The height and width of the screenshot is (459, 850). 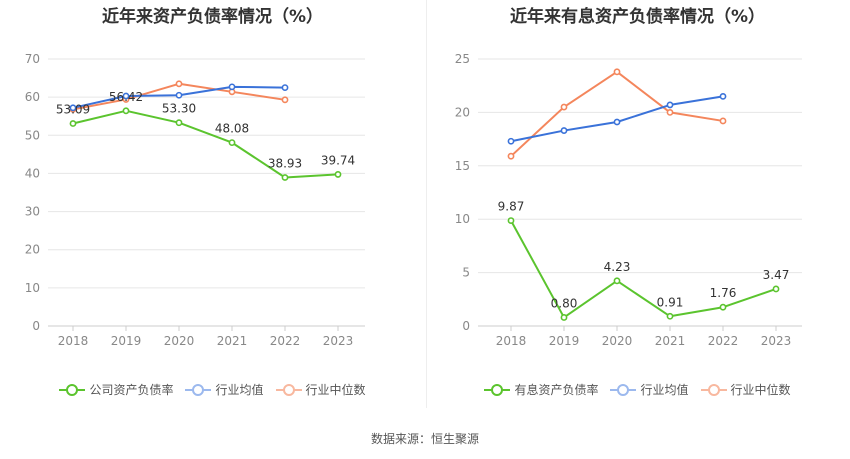 I want to click on data-label: 53.09, so click(x=73, y=109).